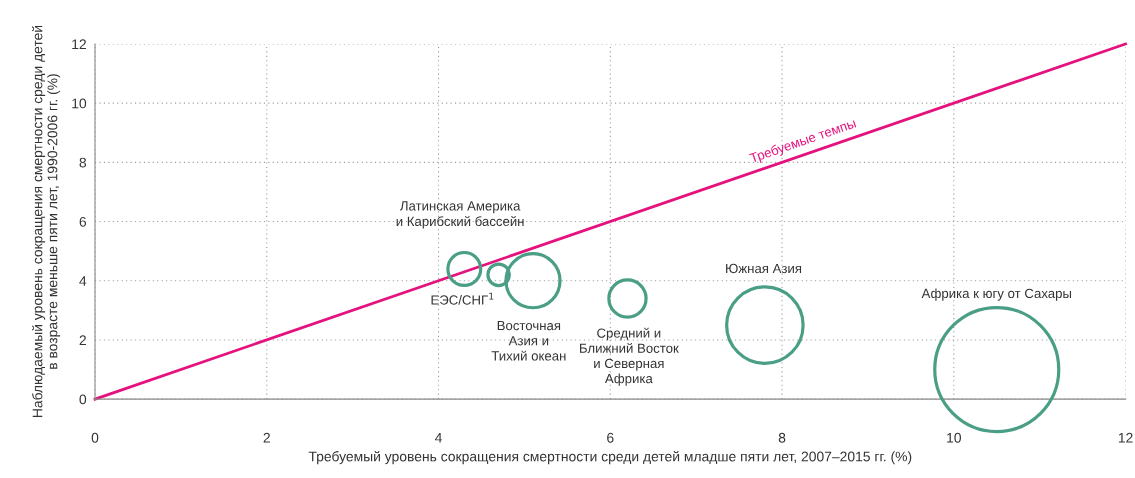 The height and width of the screenshot is (478, 1135). What do you see at coordinates (79, 44) in the screenshot?
I see `y-tick-label: 12` at bounding box center [79, 44].